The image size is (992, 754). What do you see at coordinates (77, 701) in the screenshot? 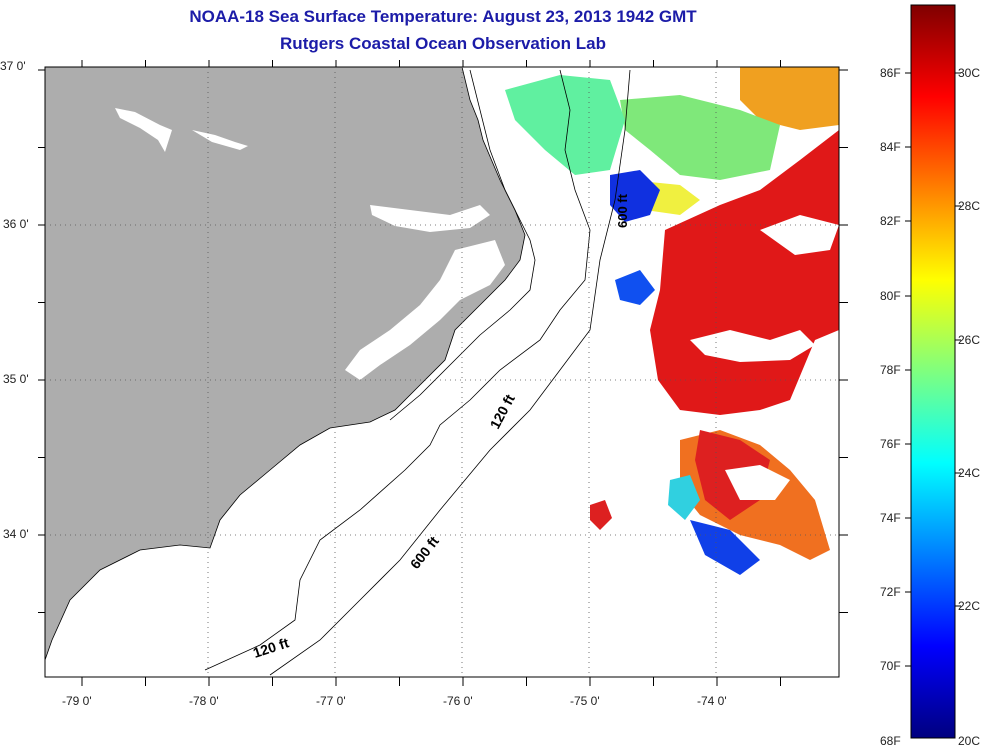
I see `lon-label-79: -79 0'` at bounding box center [77, 701].